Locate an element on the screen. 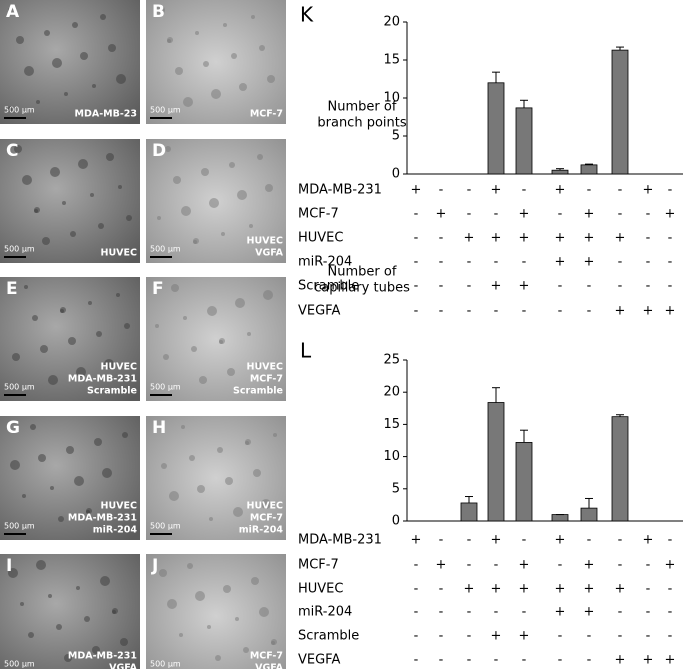 This screenshot has height=669, width=685. micrograph is located at coordinates (216, 339).